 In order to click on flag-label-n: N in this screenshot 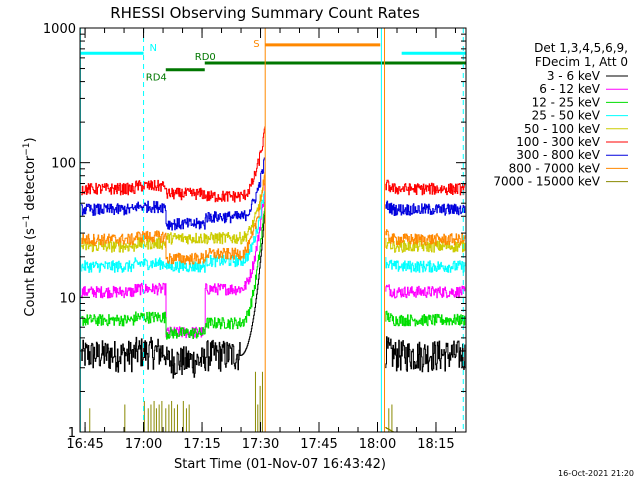, I will do `click(153, 48)`.